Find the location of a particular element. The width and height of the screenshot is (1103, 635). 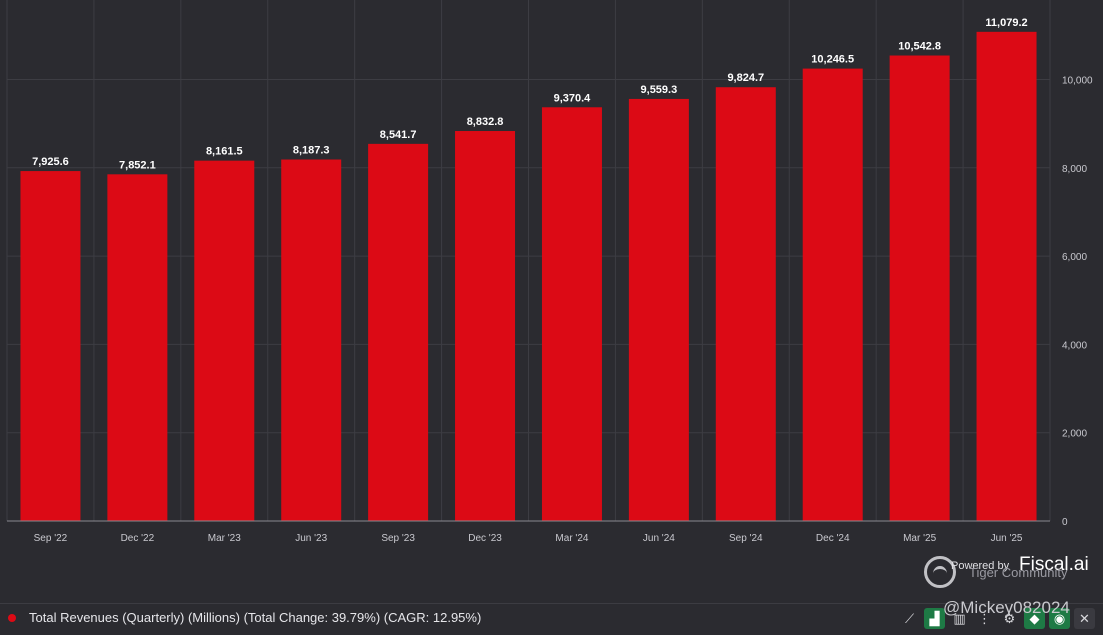

bar-value-label: 9,559.3 is located at coordinates (659, 90).